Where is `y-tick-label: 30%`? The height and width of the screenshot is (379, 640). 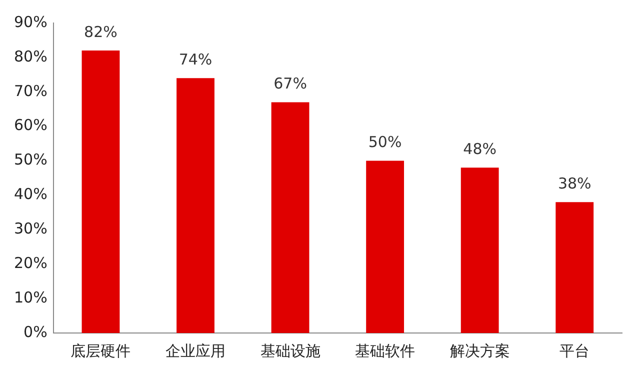 y-tick-label: 30% is located at coordinates (31, 229).